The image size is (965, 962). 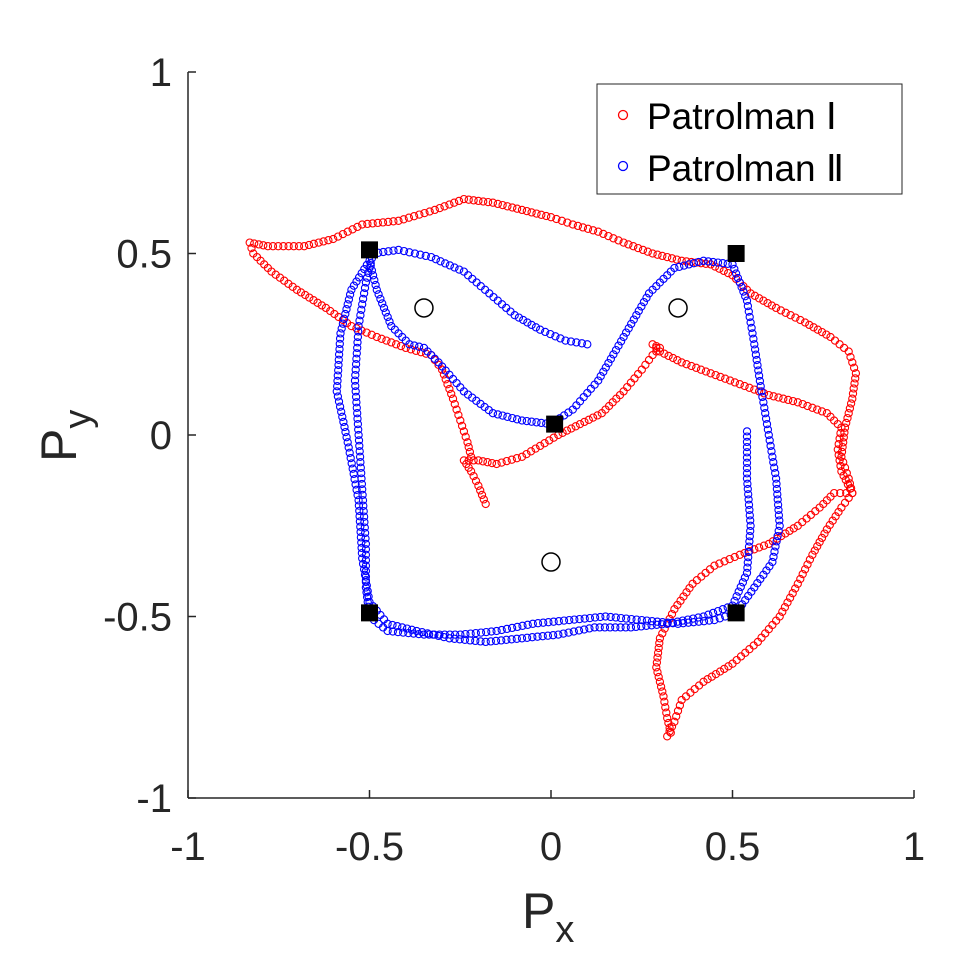 I want to click on x-tick-label: 0.5, so click(x=733, y=847).